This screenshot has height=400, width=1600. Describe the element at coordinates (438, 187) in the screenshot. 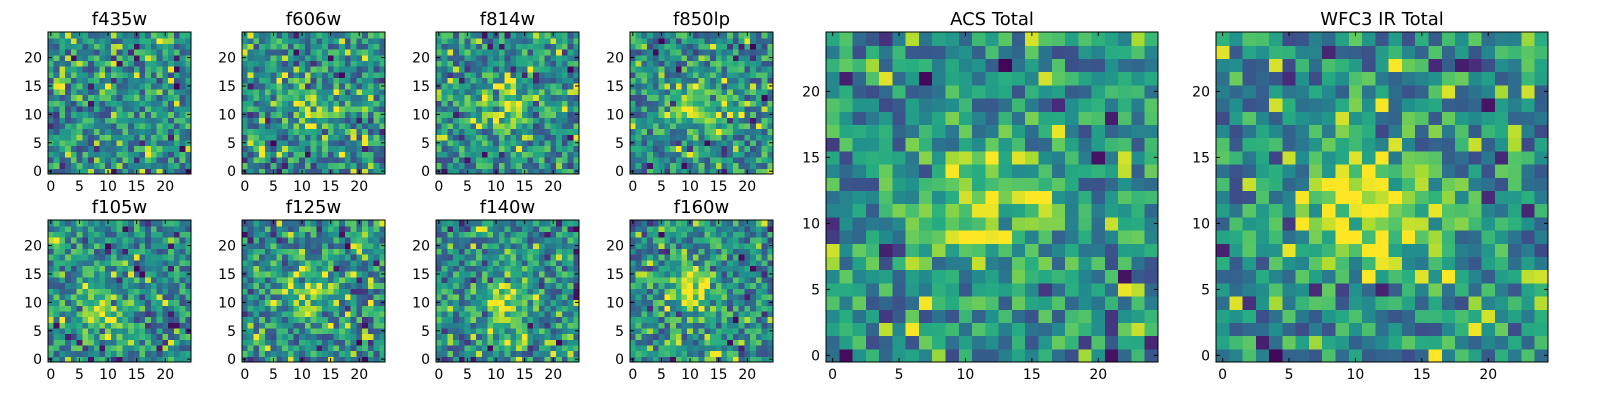

I see `x-tick-label: 0` at that location.